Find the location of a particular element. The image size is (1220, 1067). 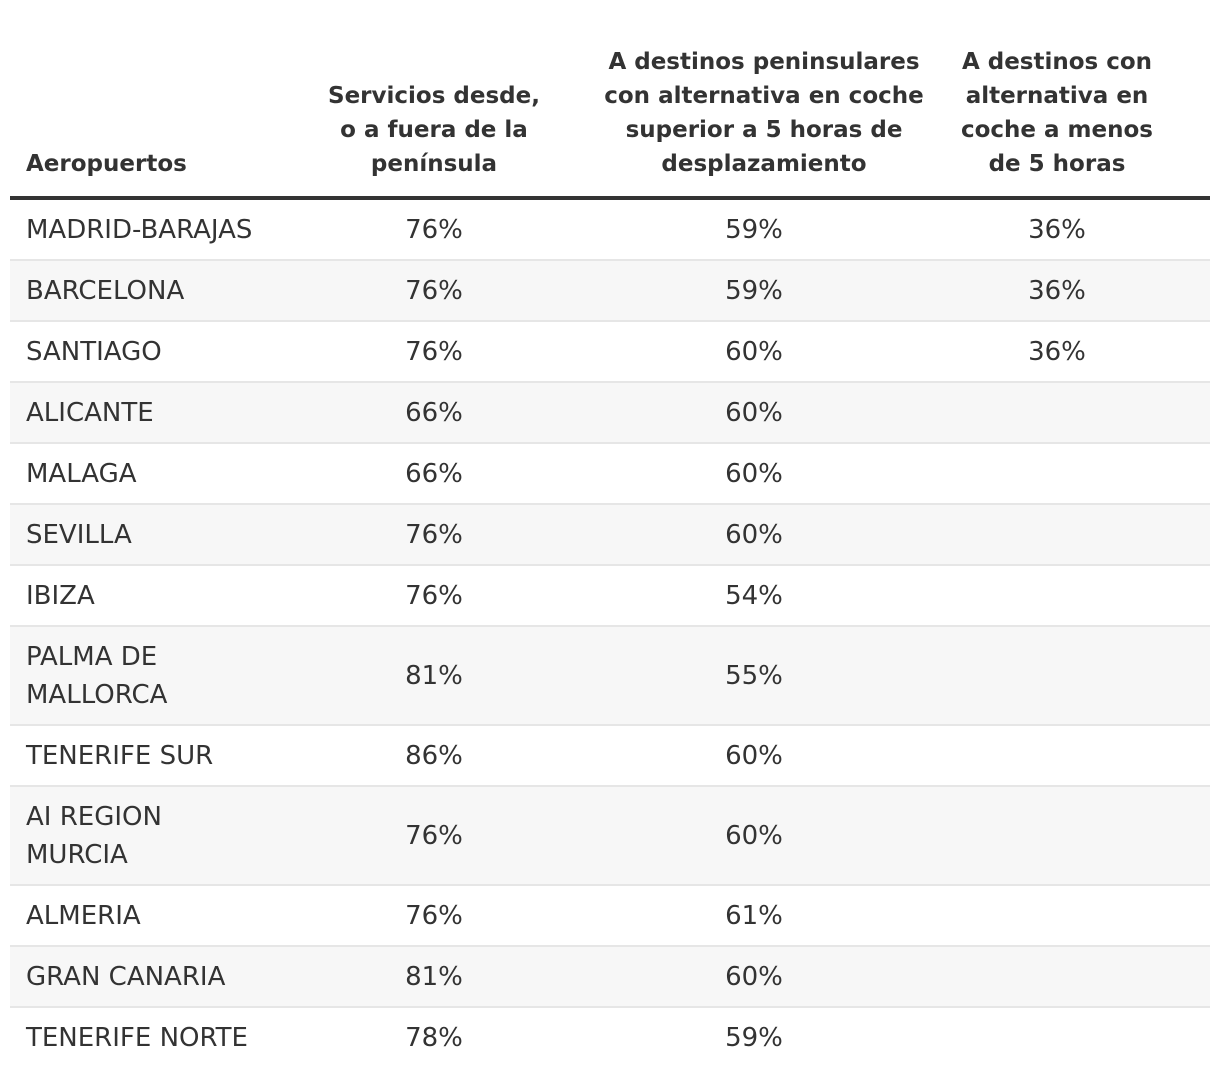

table-row: SEVILLA 76% 60% is located at coordinates (610, 535).